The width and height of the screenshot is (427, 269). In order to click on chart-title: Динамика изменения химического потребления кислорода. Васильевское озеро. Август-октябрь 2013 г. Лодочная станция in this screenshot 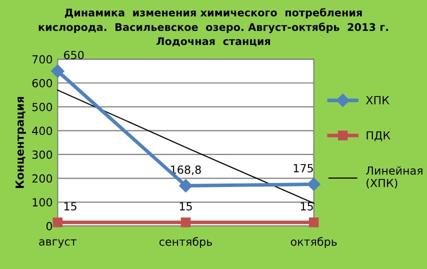, I will do `click(213, 27)`.